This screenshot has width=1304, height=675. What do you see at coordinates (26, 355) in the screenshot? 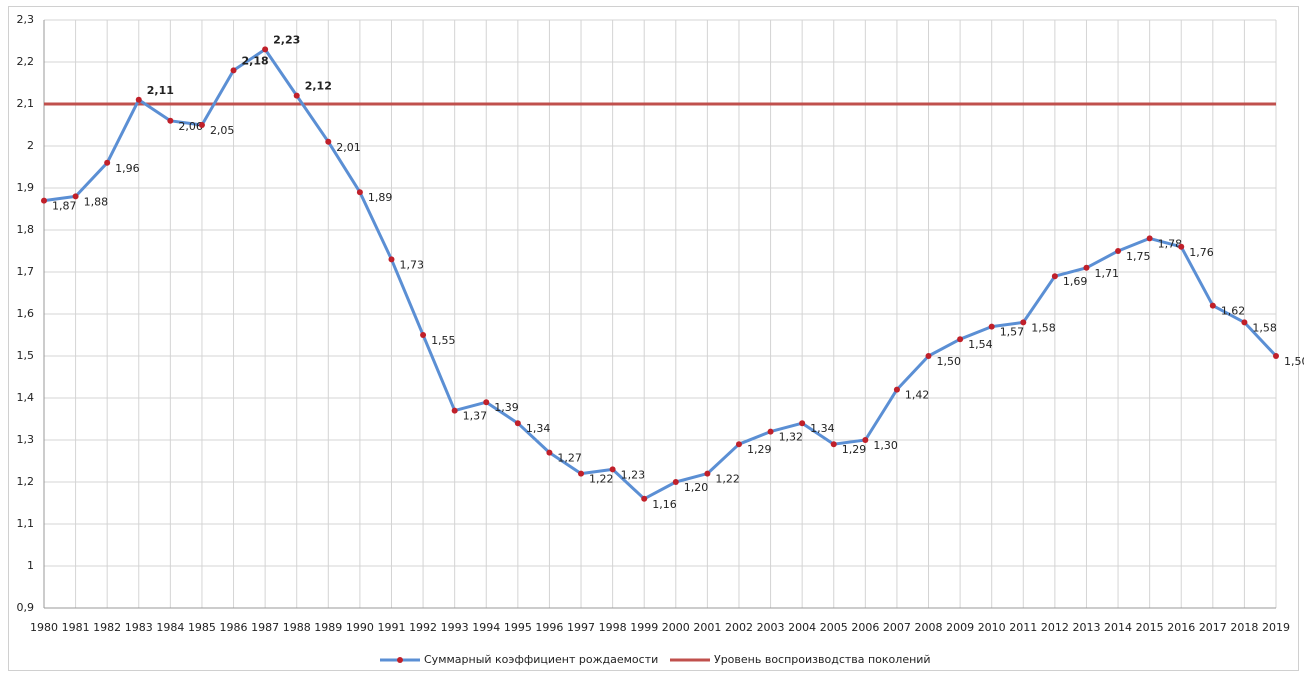
I see `y-tick-label: 1,5` at bounding box center [26, 355].